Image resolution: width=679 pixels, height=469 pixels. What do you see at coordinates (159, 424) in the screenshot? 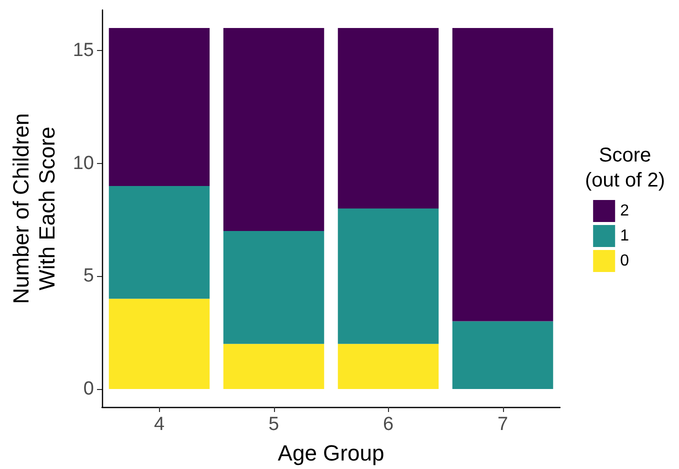
I see `x-tick-label: 4` at bounding box center [159, 424].